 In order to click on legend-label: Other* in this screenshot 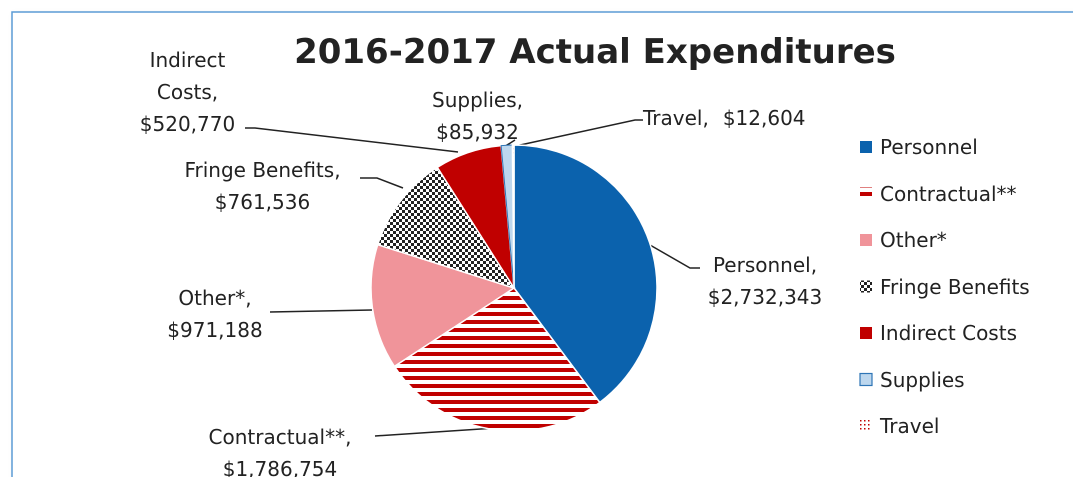, I will do `click(913, 240)`.